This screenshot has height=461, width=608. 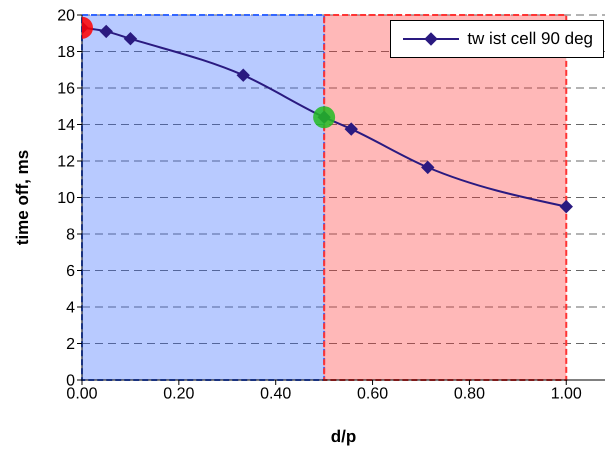 I want to click on x-tick-label: 0.40, so click(x=276, y=393).